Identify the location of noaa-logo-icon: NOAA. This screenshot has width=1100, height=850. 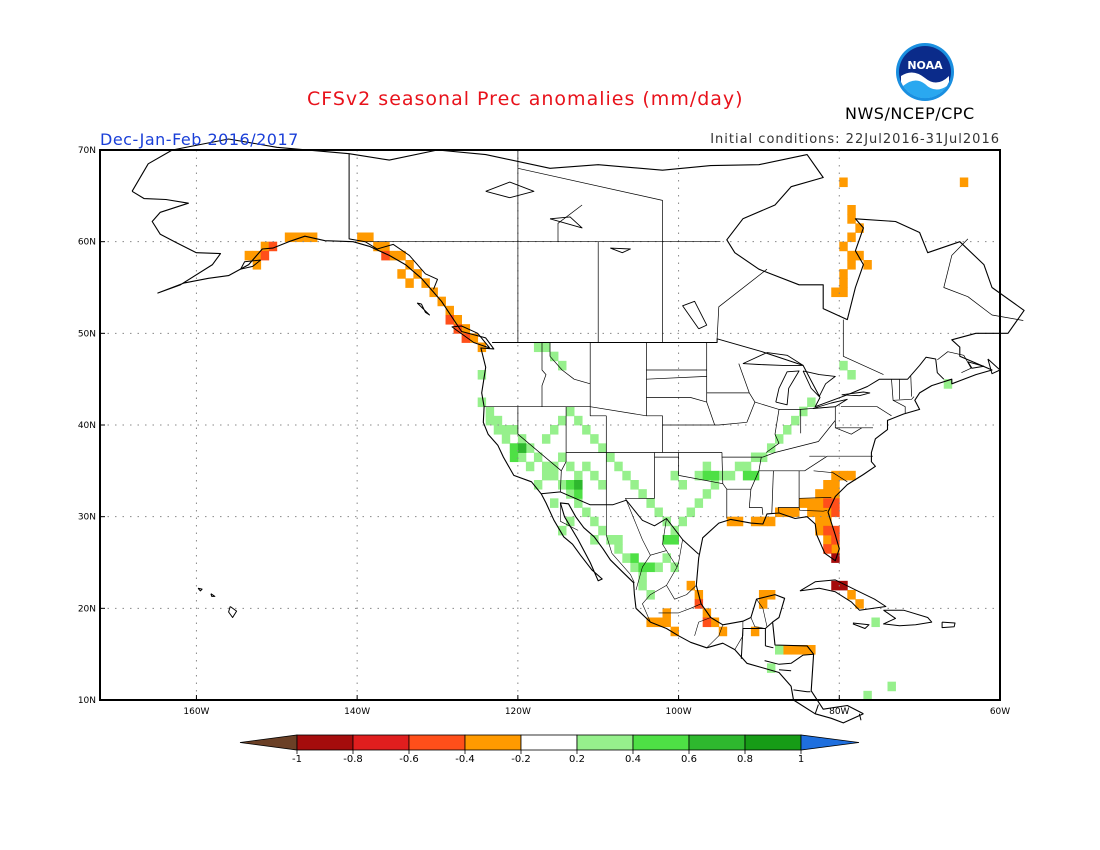
(925, 72).